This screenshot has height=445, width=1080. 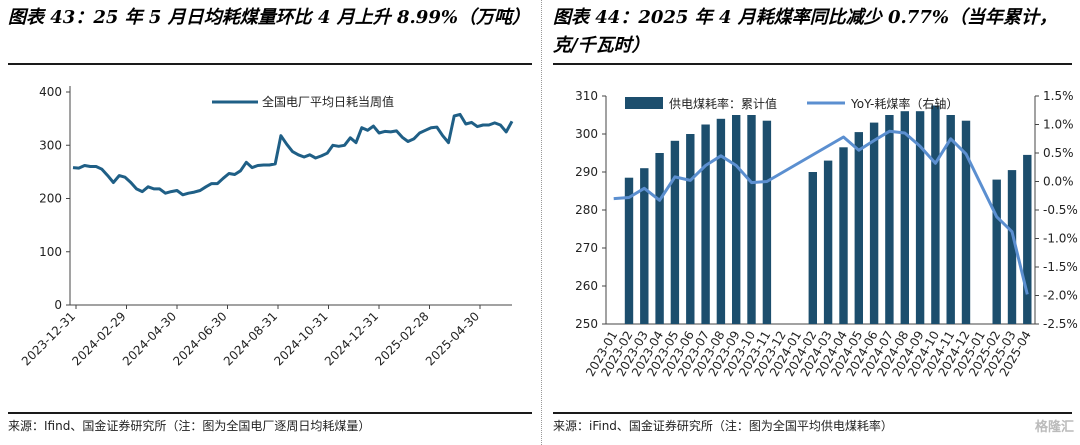 I want to click on left-y-tick-label: 200, so click(x=50, y=199).